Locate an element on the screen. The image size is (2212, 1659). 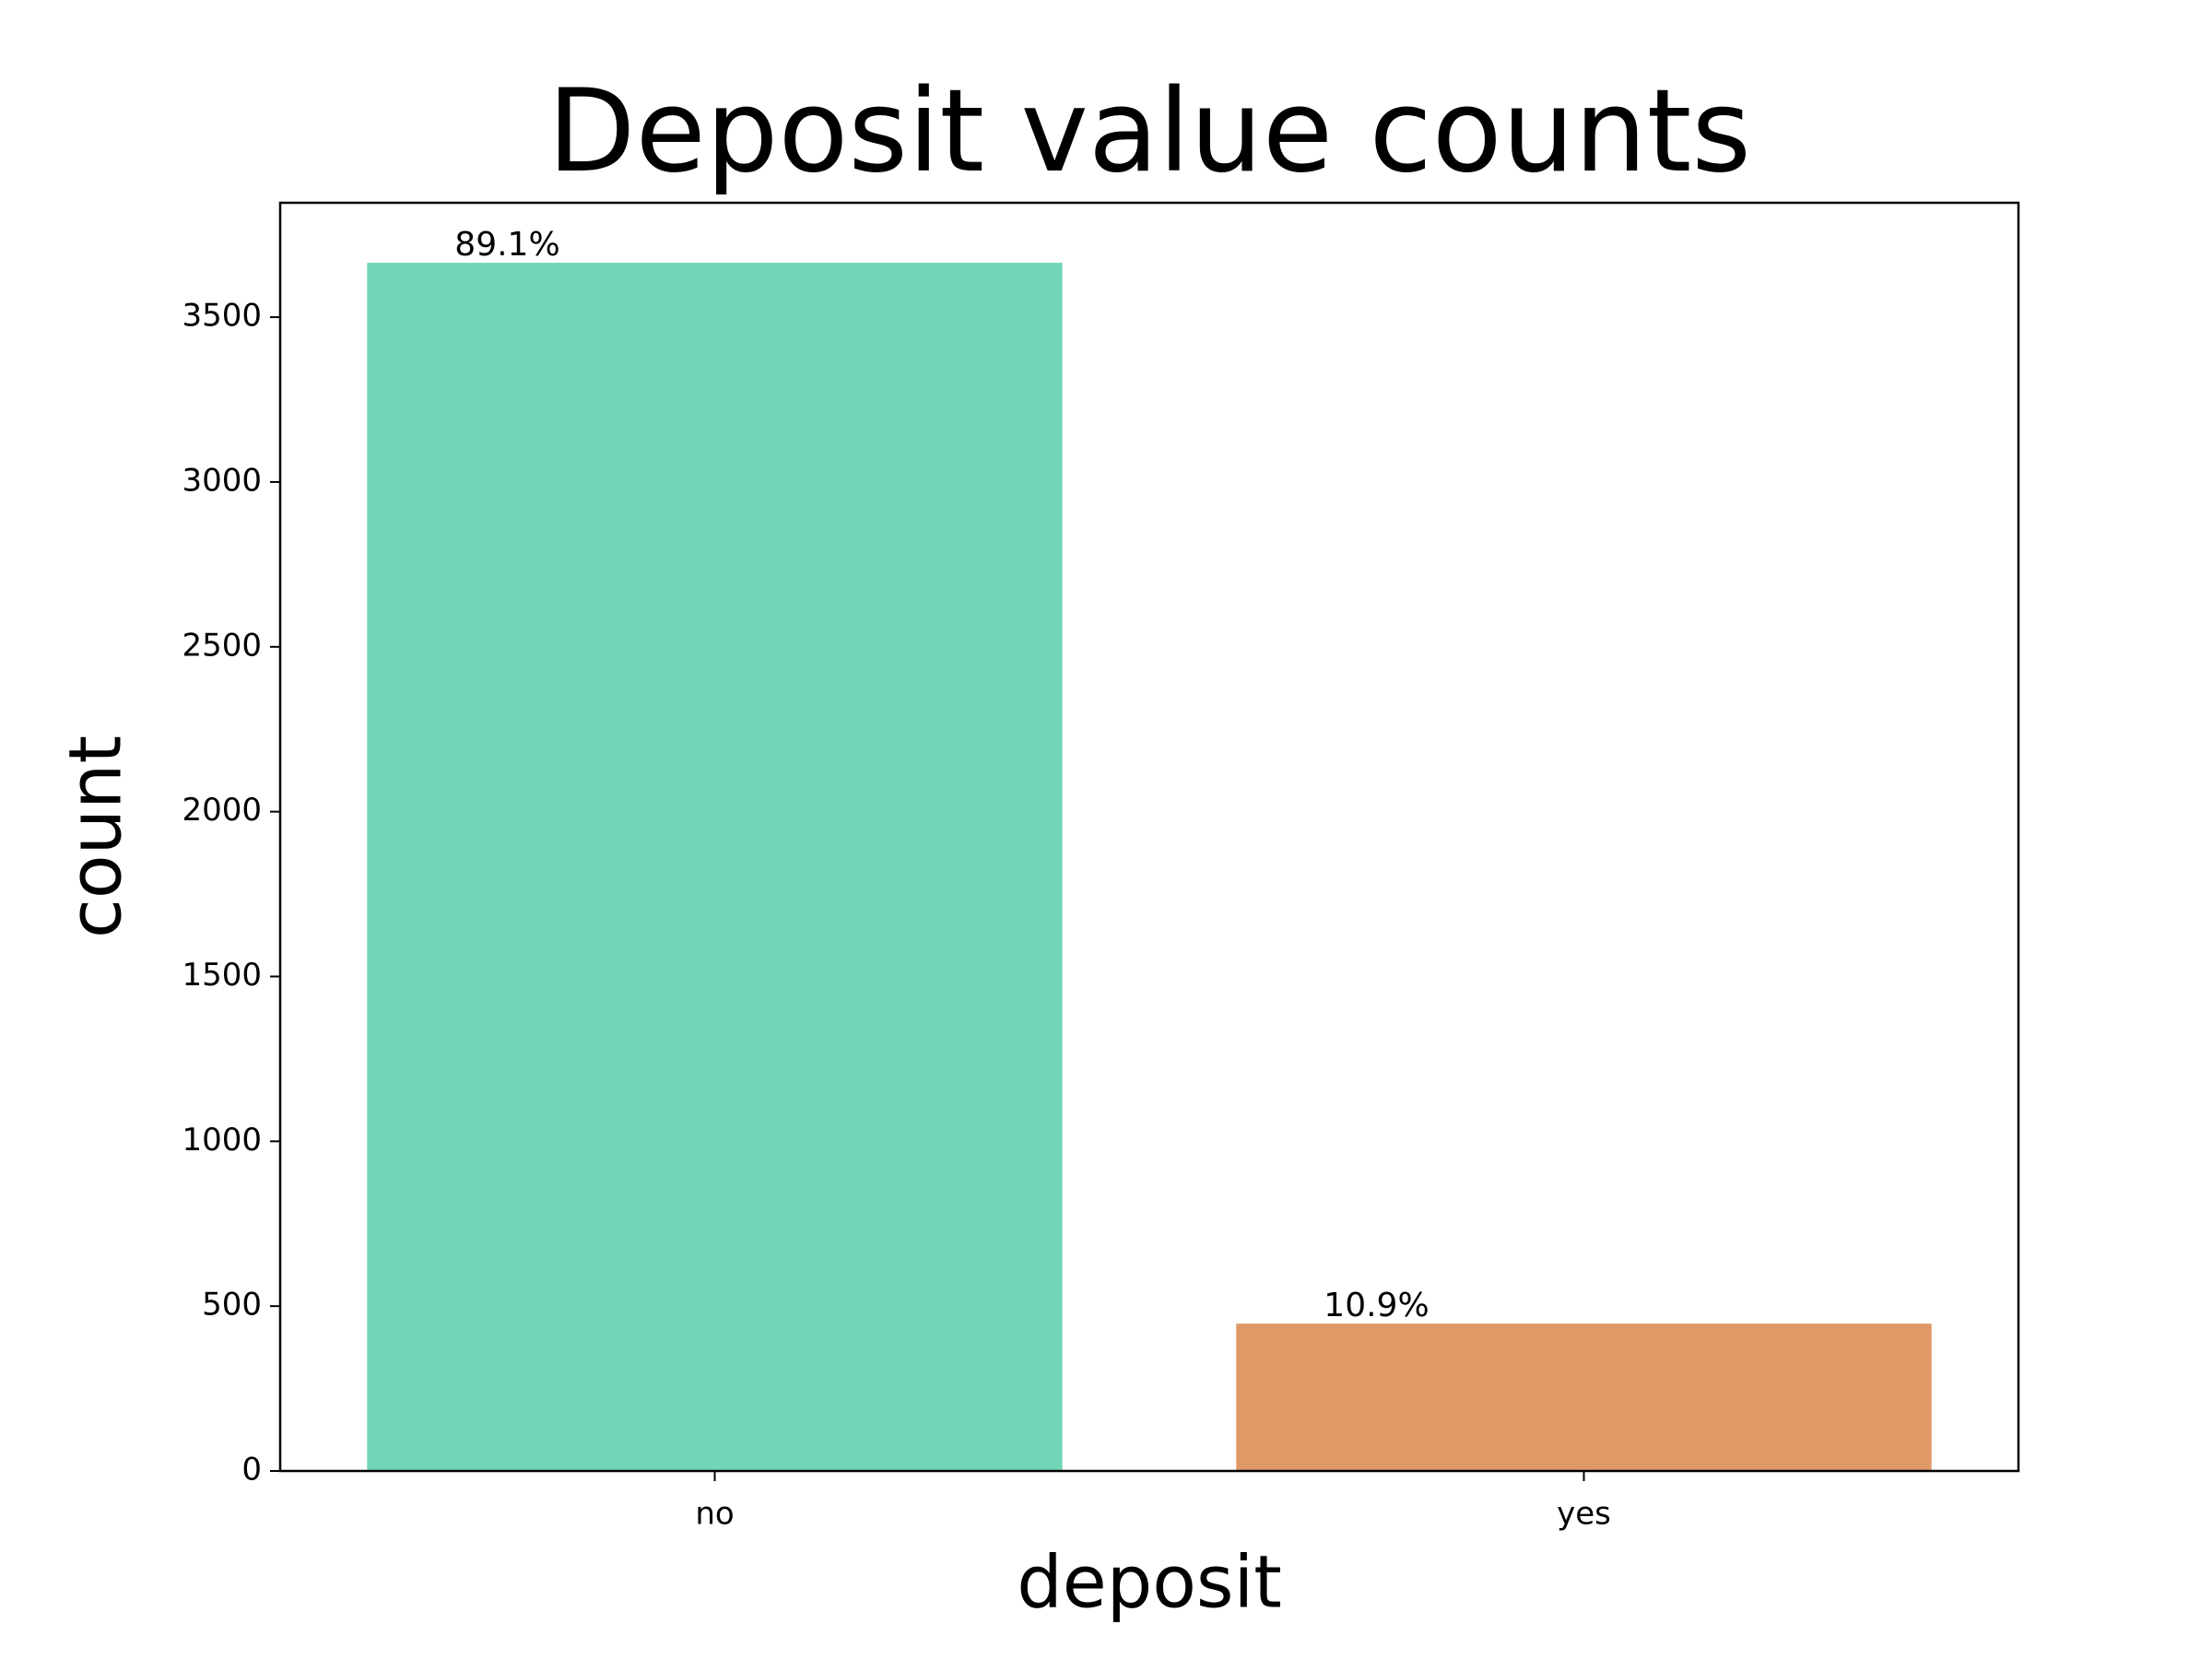
x-tick-label: no is located at coordinates (714, 1514).